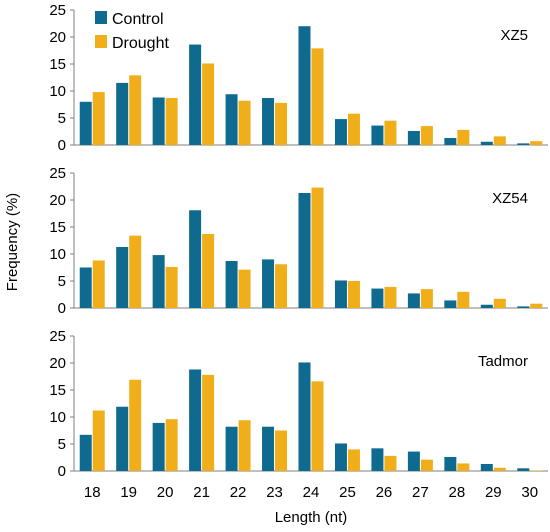 The width and height of the screenshot is (550, 532). I want to click on x-tick-label: 27, so click(420, 492).